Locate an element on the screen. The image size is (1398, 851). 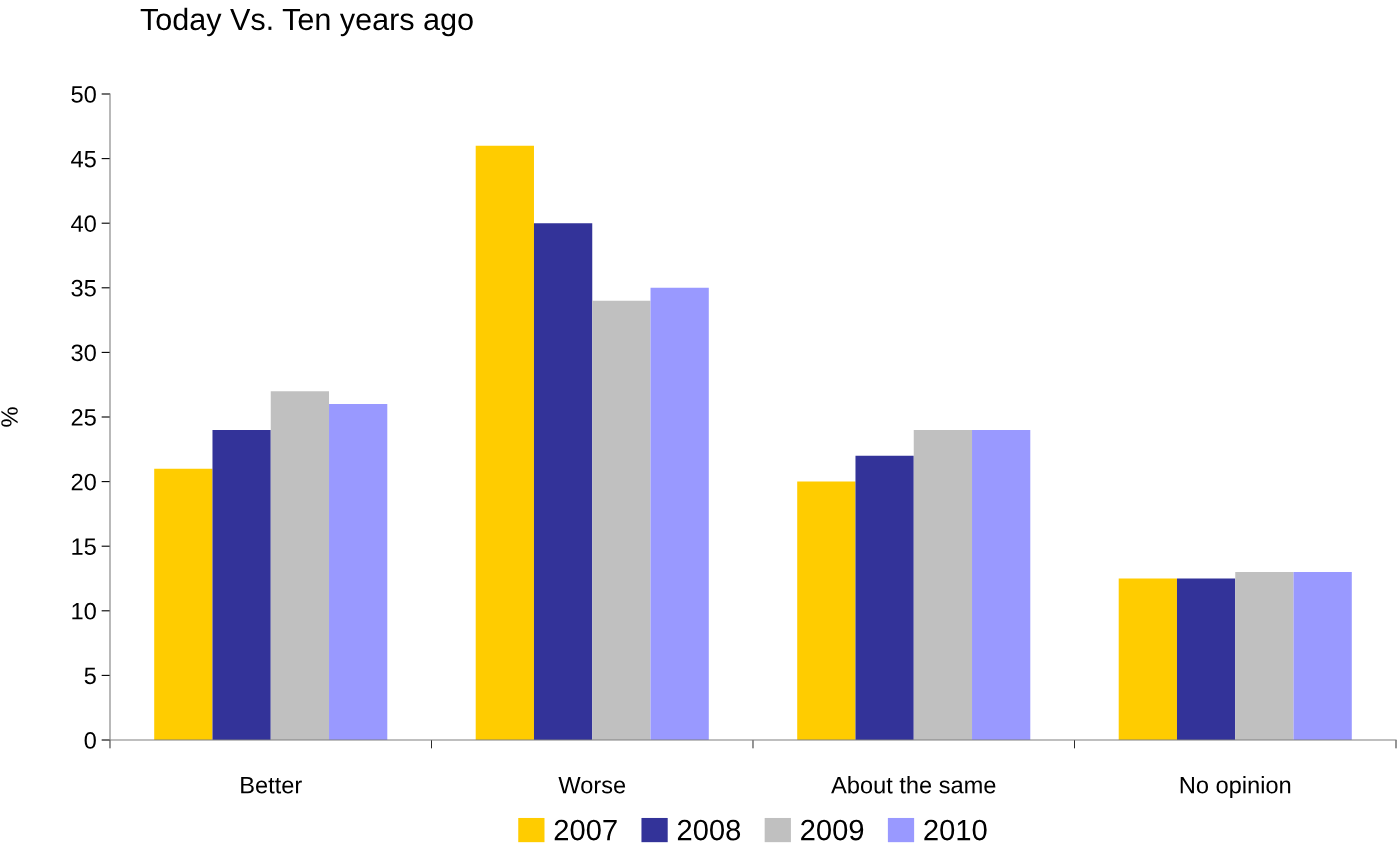
y-tick-label: 5 is located at coordinates (90, 676).